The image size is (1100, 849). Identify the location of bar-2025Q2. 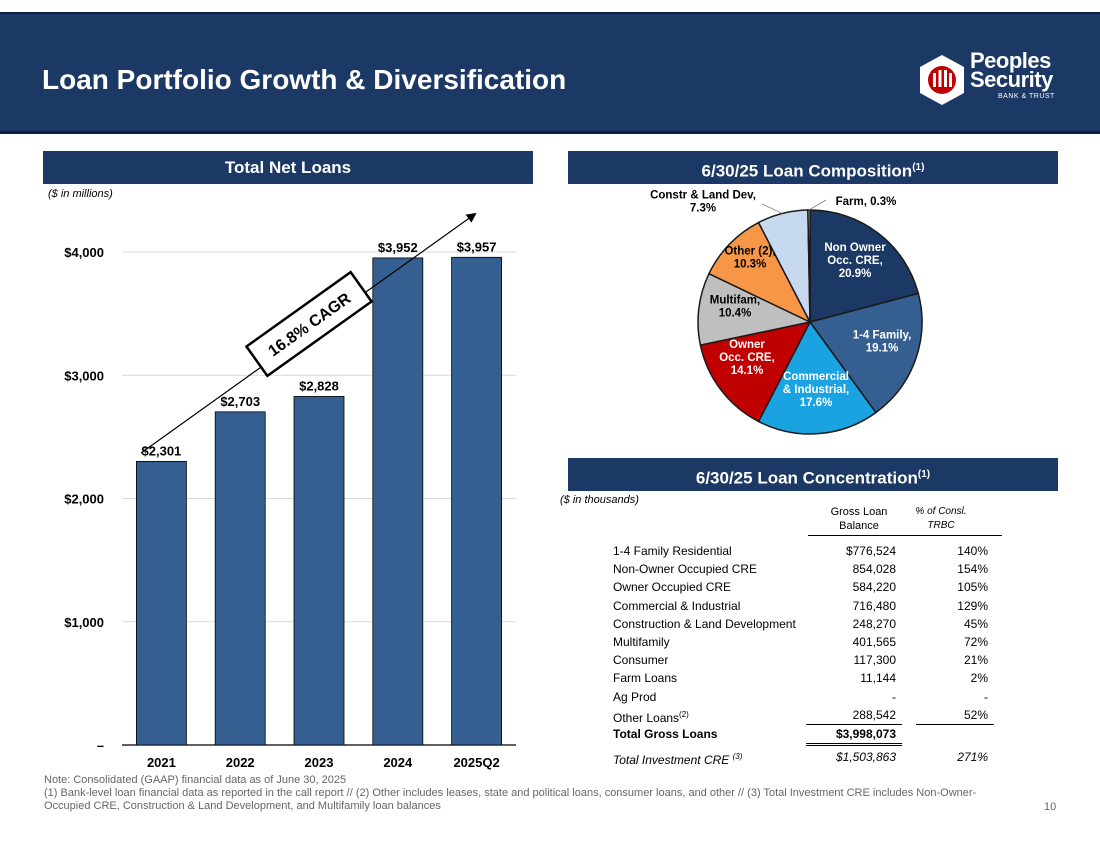
(477, 501).